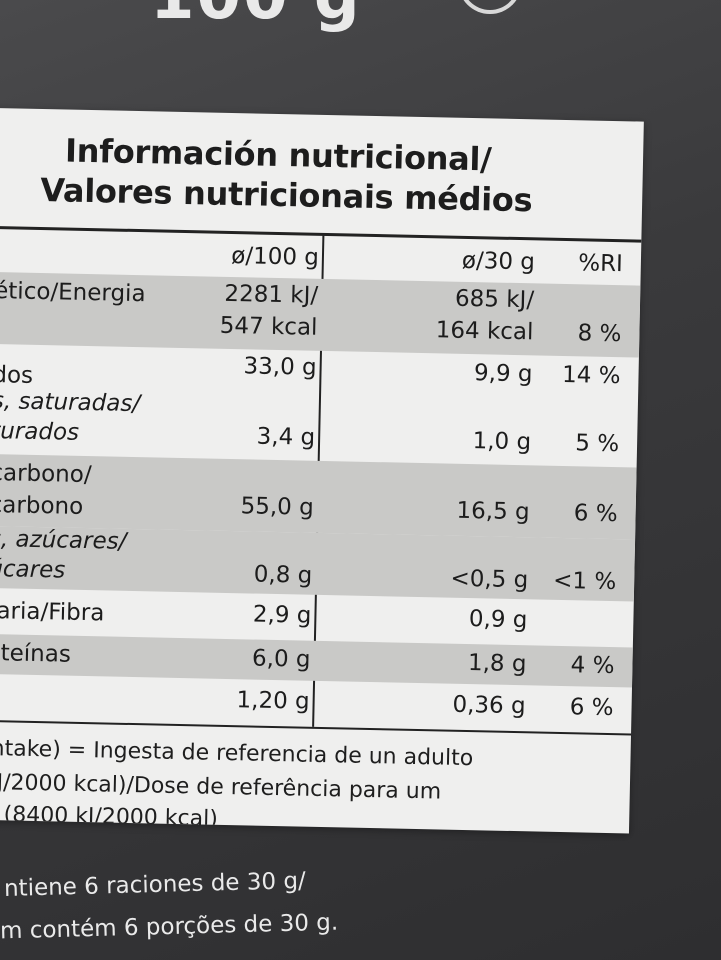 This screenshot has width=721, height=960. What do you see at coordinates (278, 155) in the screenshot?
I see `label-title-es: Información nutricional/` at bounding box center [278, 155].